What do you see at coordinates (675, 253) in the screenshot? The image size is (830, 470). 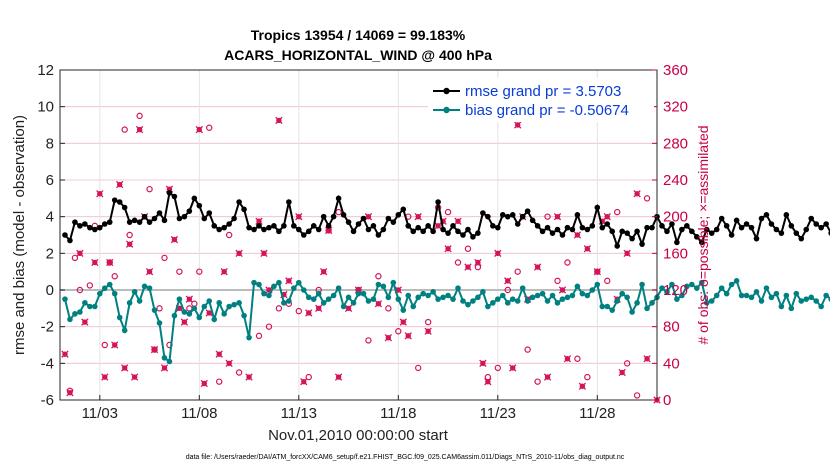 I see `y2-tick-label: 160` at bounding box center [675, 253].